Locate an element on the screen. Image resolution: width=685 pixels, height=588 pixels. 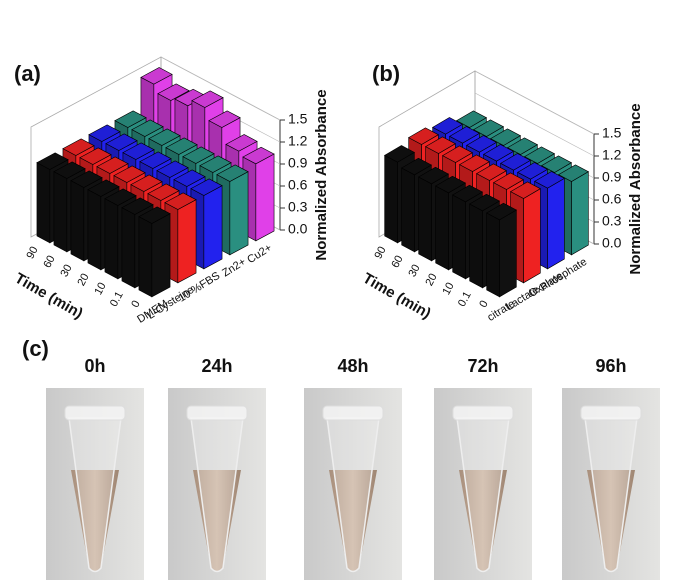
x-tick-label: 60 is located at coordinates (397, 262).